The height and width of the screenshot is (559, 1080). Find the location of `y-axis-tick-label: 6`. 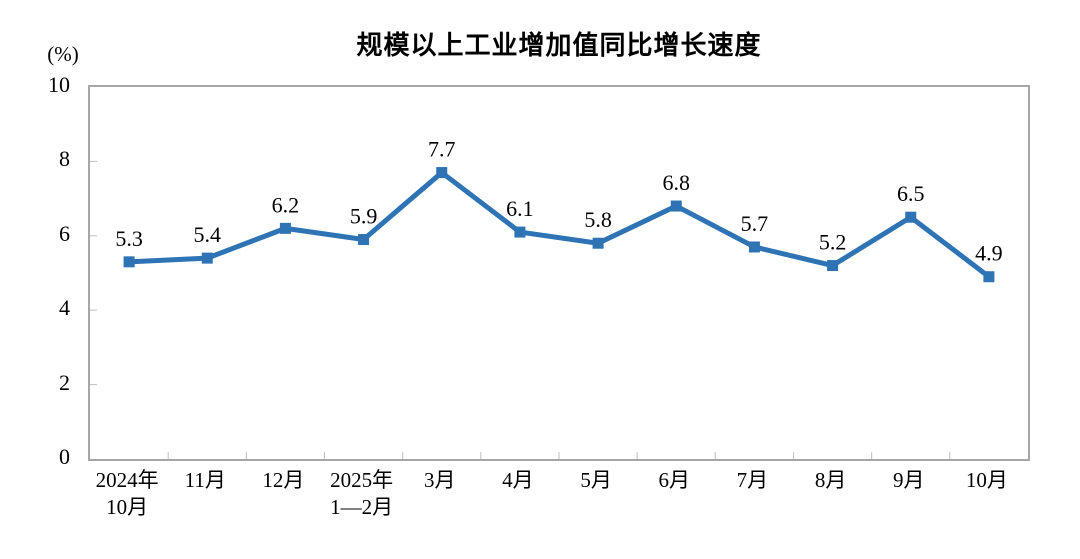

y-axis-tick-label: 6 is located at coordinates (64, 233).